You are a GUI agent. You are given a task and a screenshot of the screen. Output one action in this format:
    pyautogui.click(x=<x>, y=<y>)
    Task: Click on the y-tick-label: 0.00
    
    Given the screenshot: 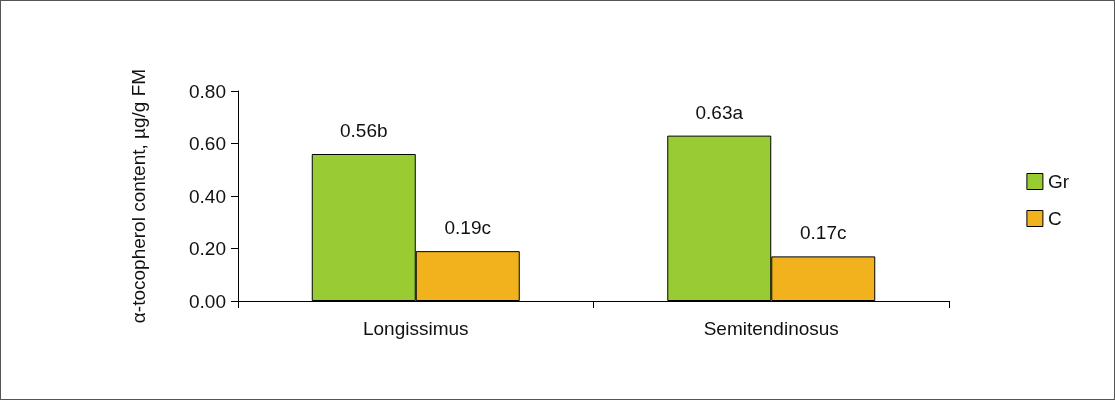 What is the action you would take?
    pyautogui.click(x=207, y=301)
    